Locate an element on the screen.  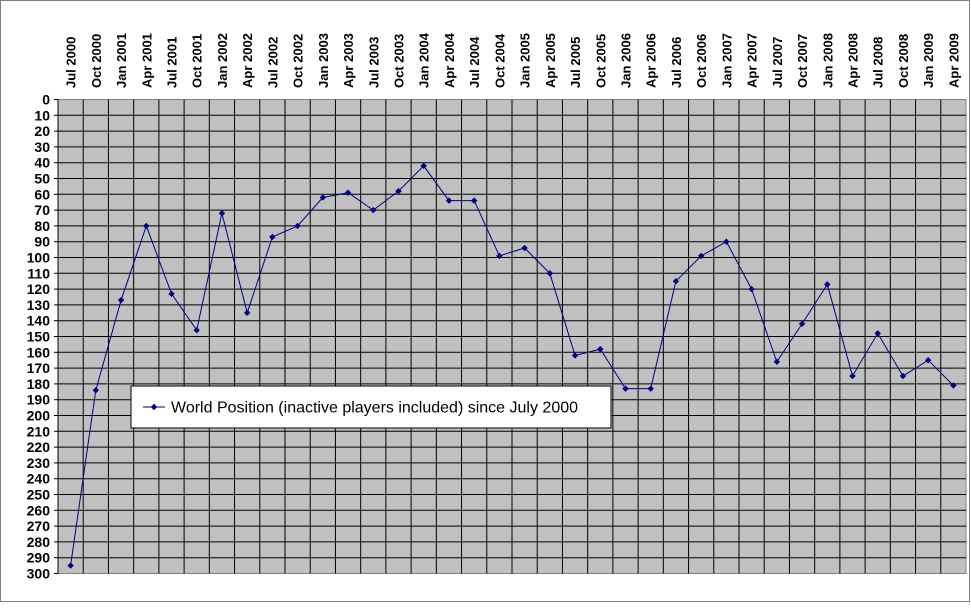
y-tick-label: 300 is located at coordinates (39, 574).